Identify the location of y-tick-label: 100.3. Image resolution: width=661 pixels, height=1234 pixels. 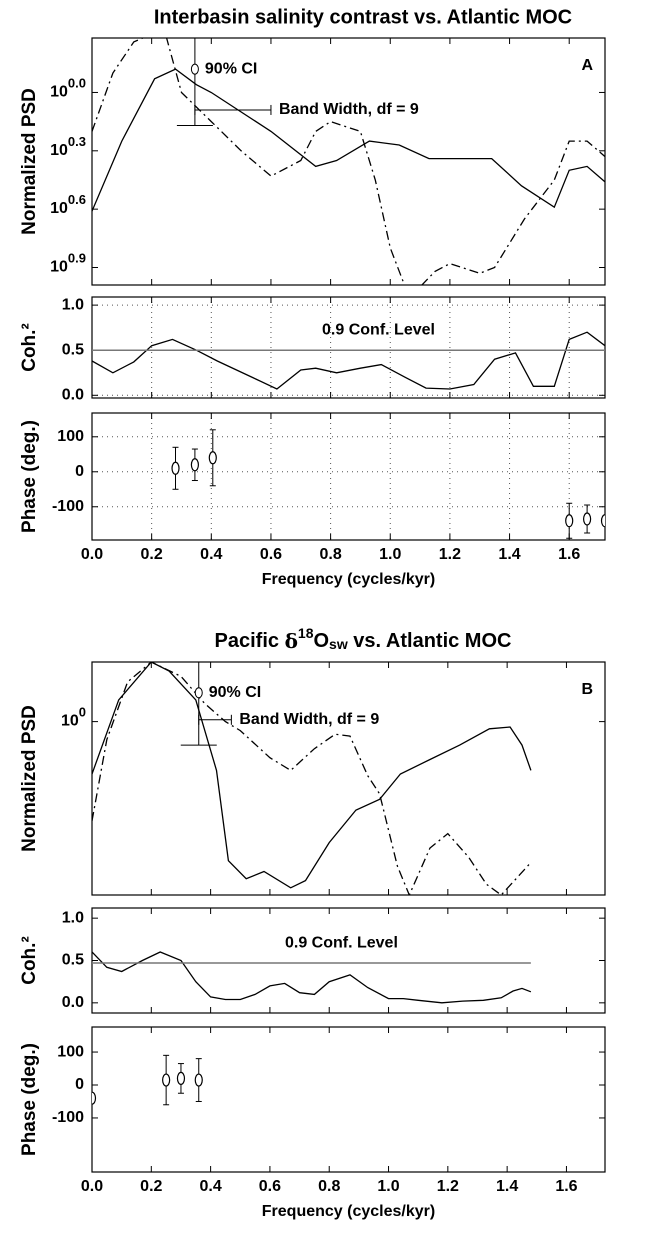
(68, 146).